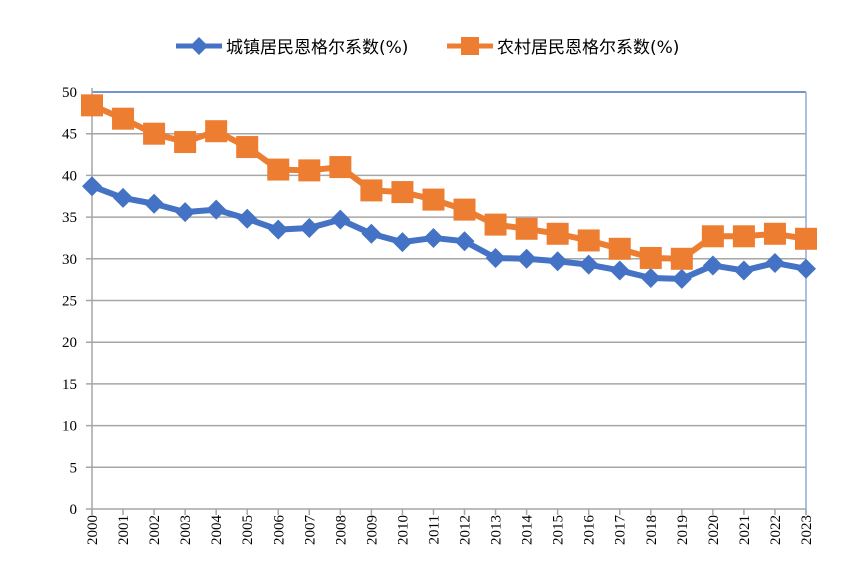  Describe the element at coordinates (279, 530) in the screenshot. I see `x-tick-label: 2006` at that location.